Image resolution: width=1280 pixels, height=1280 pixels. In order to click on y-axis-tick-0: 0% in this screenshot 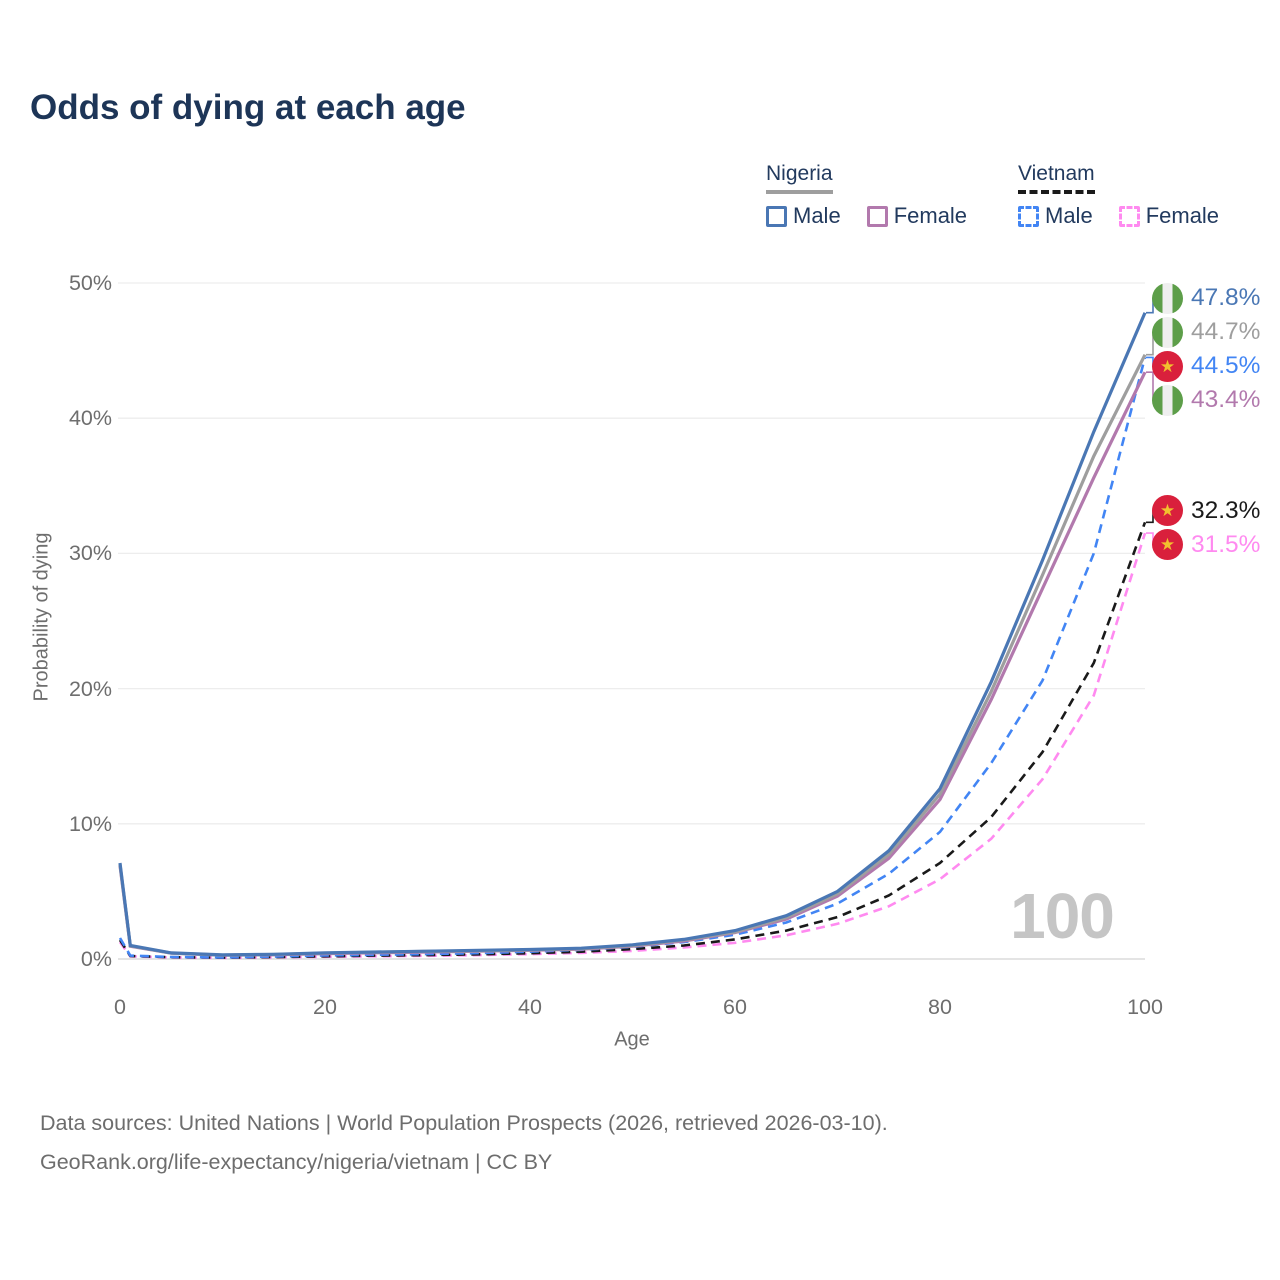, I will do `click(96, 959)`.